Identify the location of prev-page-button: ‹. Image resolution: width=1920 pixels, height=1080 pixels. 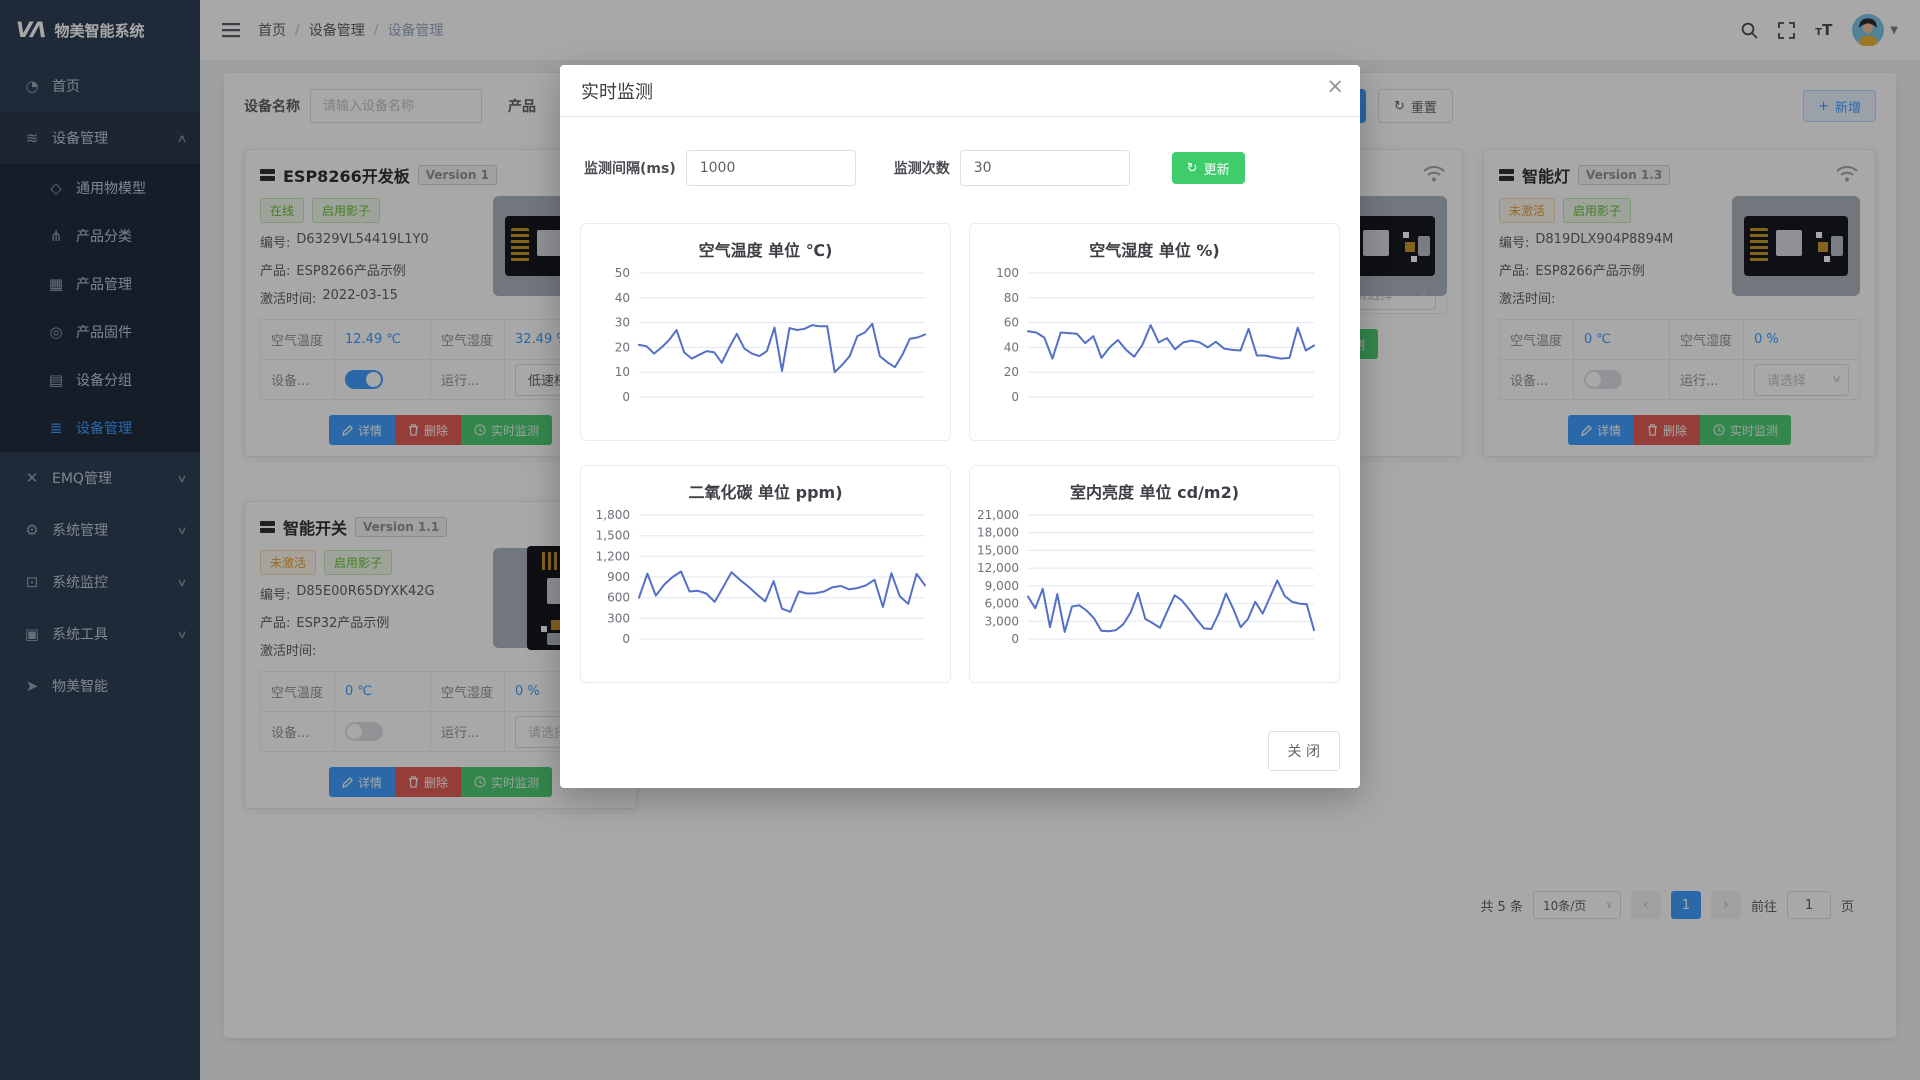
(1645, 905).